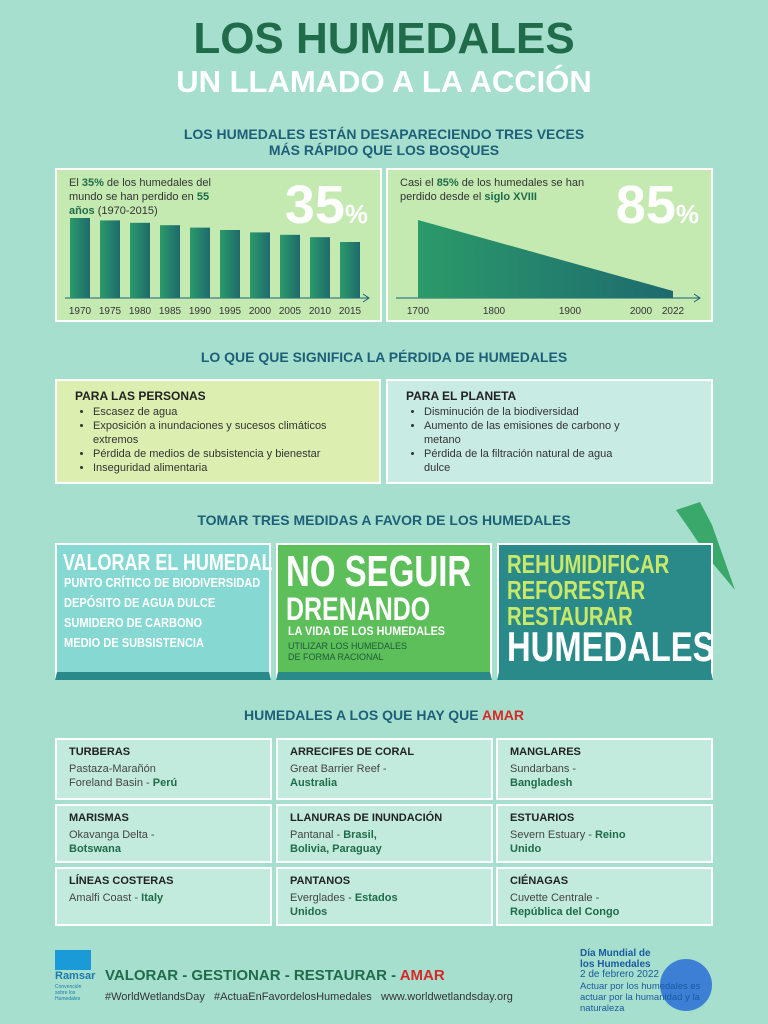  I want to click on place-title: LÍNEAS COSTERAS, so click(121, 881).